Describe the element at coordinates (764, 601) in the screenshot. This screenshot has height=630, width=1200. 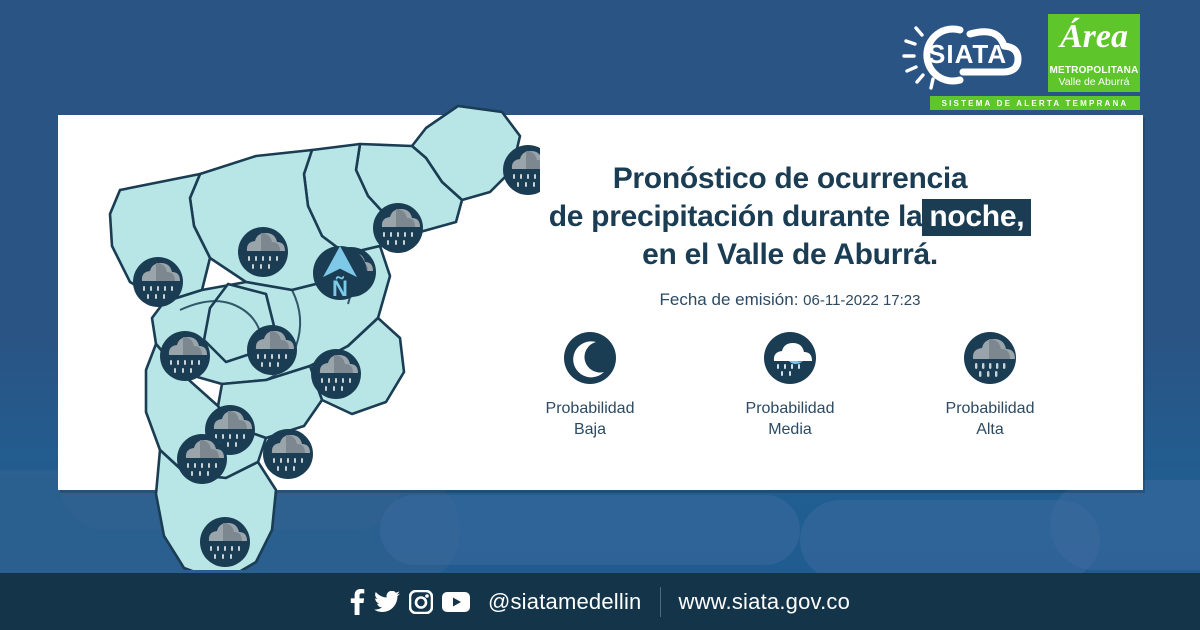
I see `website-url: www.siata.gov.co` at that location.